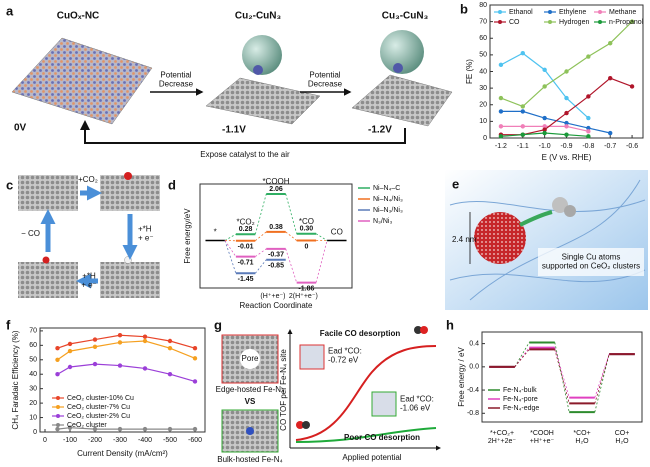 The width and height of the screenshot is (650, 467). I want to click on y-axis-label: FE (%), so click(469, 71).